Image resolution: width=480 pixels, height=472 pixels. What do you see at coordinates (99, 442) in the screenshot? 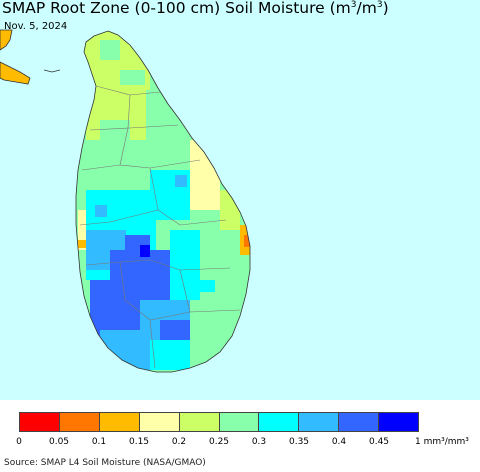
I see `colorbar-tick-label: 0.1` at bounding box center [99, 442].